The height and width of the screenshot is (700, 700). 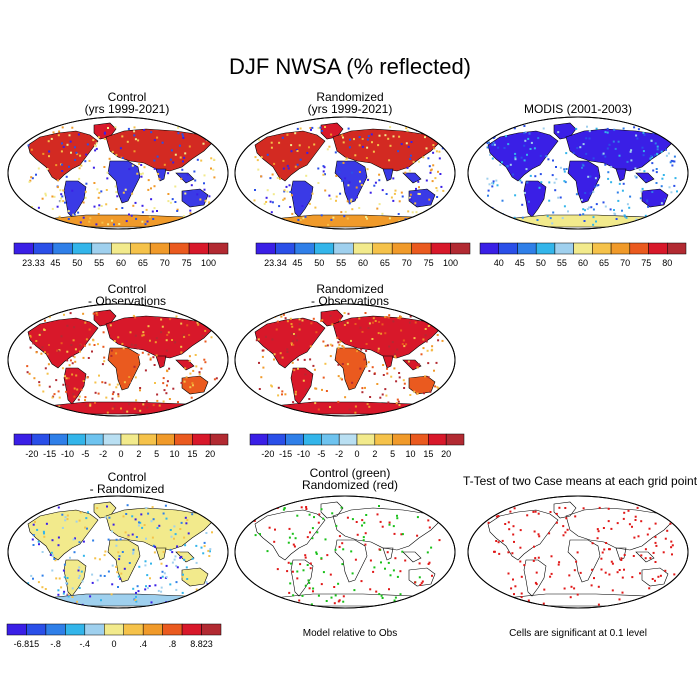 What do you see at coordinates (345, 360) in the screenshot?
I see `map-border` at bounding box center [345, 360].